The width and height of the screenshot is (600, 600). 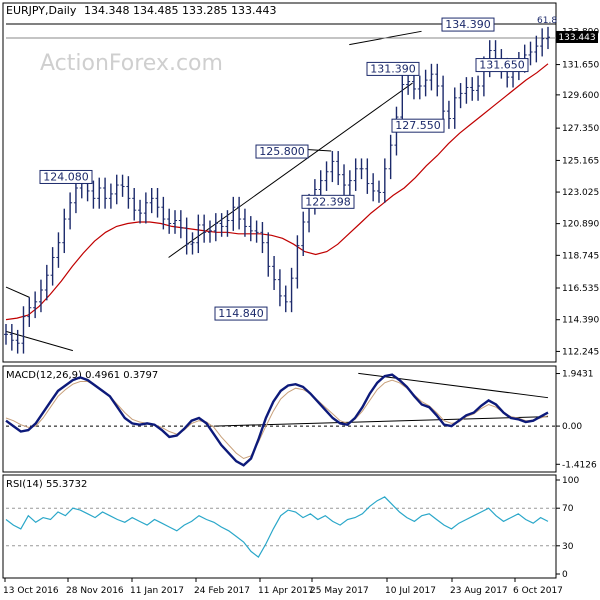 What do you see at coordinates (580, 256) in the screenshot?
I see `main-y-tick-label: 118.745` at bounding box center [580, 256].